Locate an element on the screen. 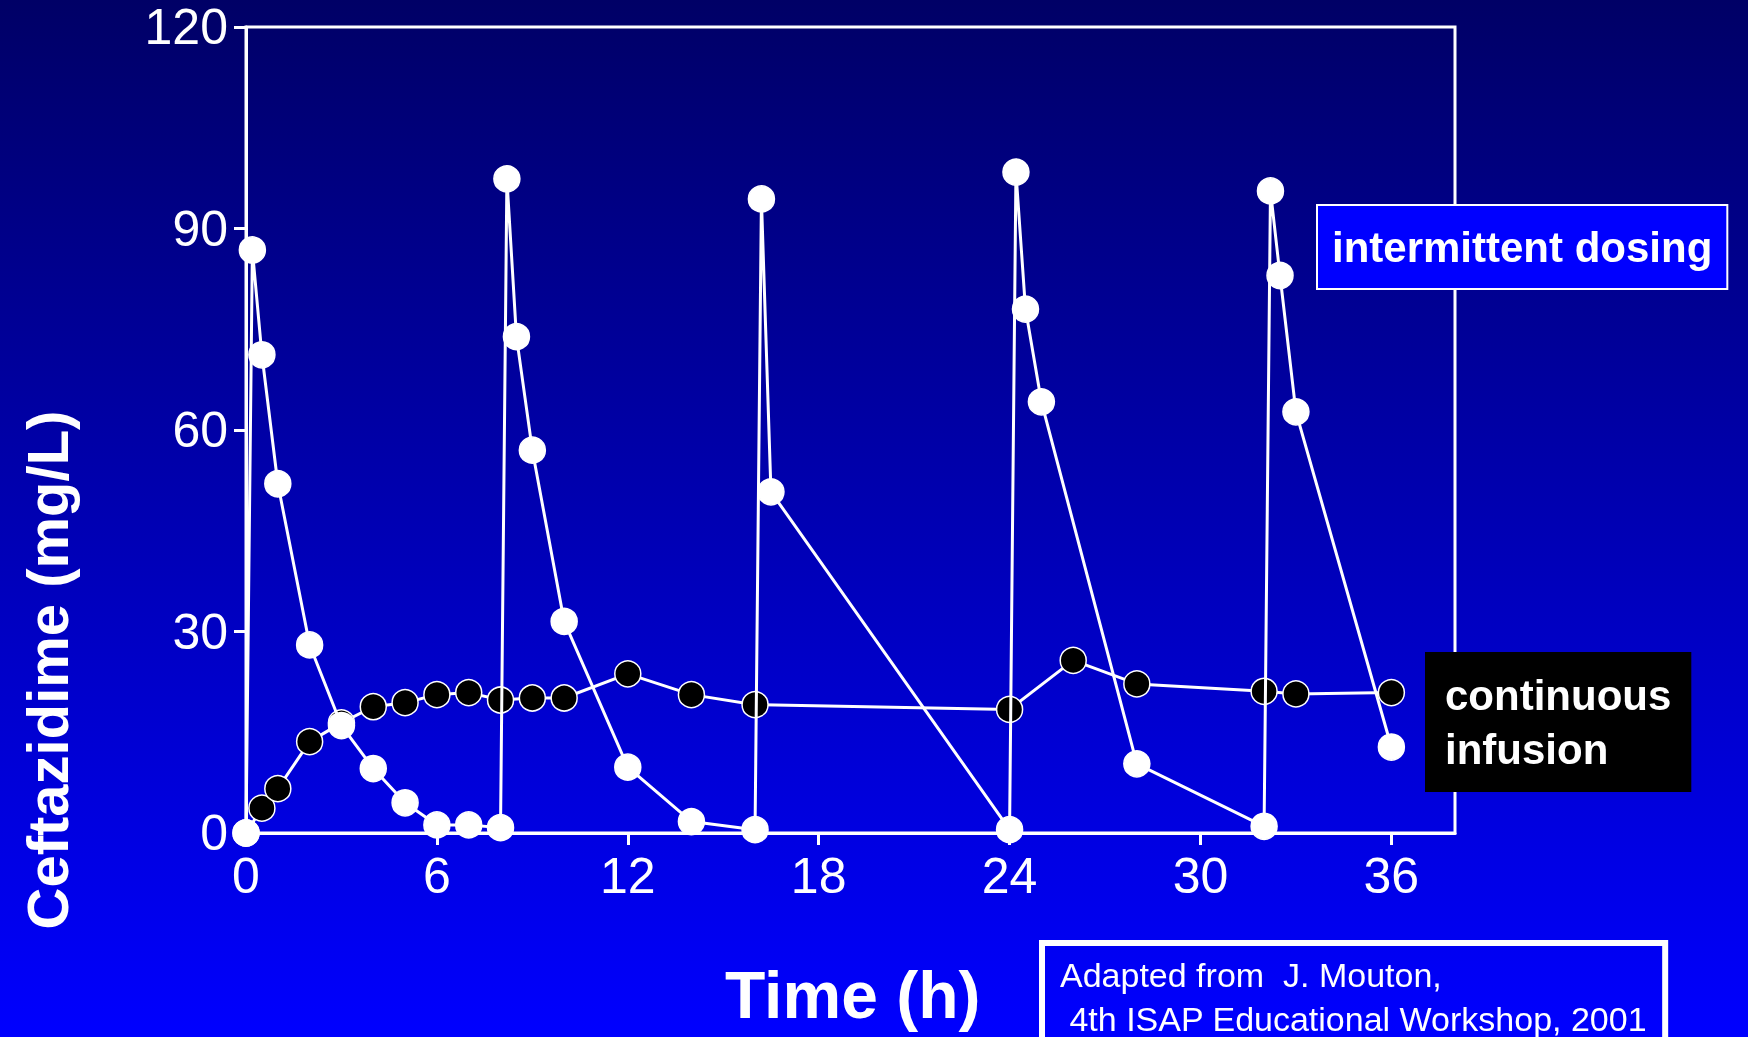 This screenshot has width=1748, height=1037. y-tick-label: 120 is located at coordinates (186, 27).